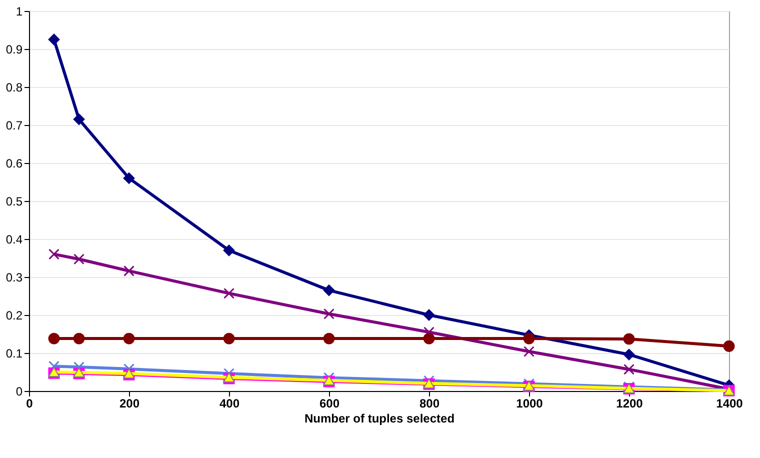  What do you see at coordinates (730, 403) in the screenshot?
I see `x-tick-label: 1400` at bounding box center [730, 403].